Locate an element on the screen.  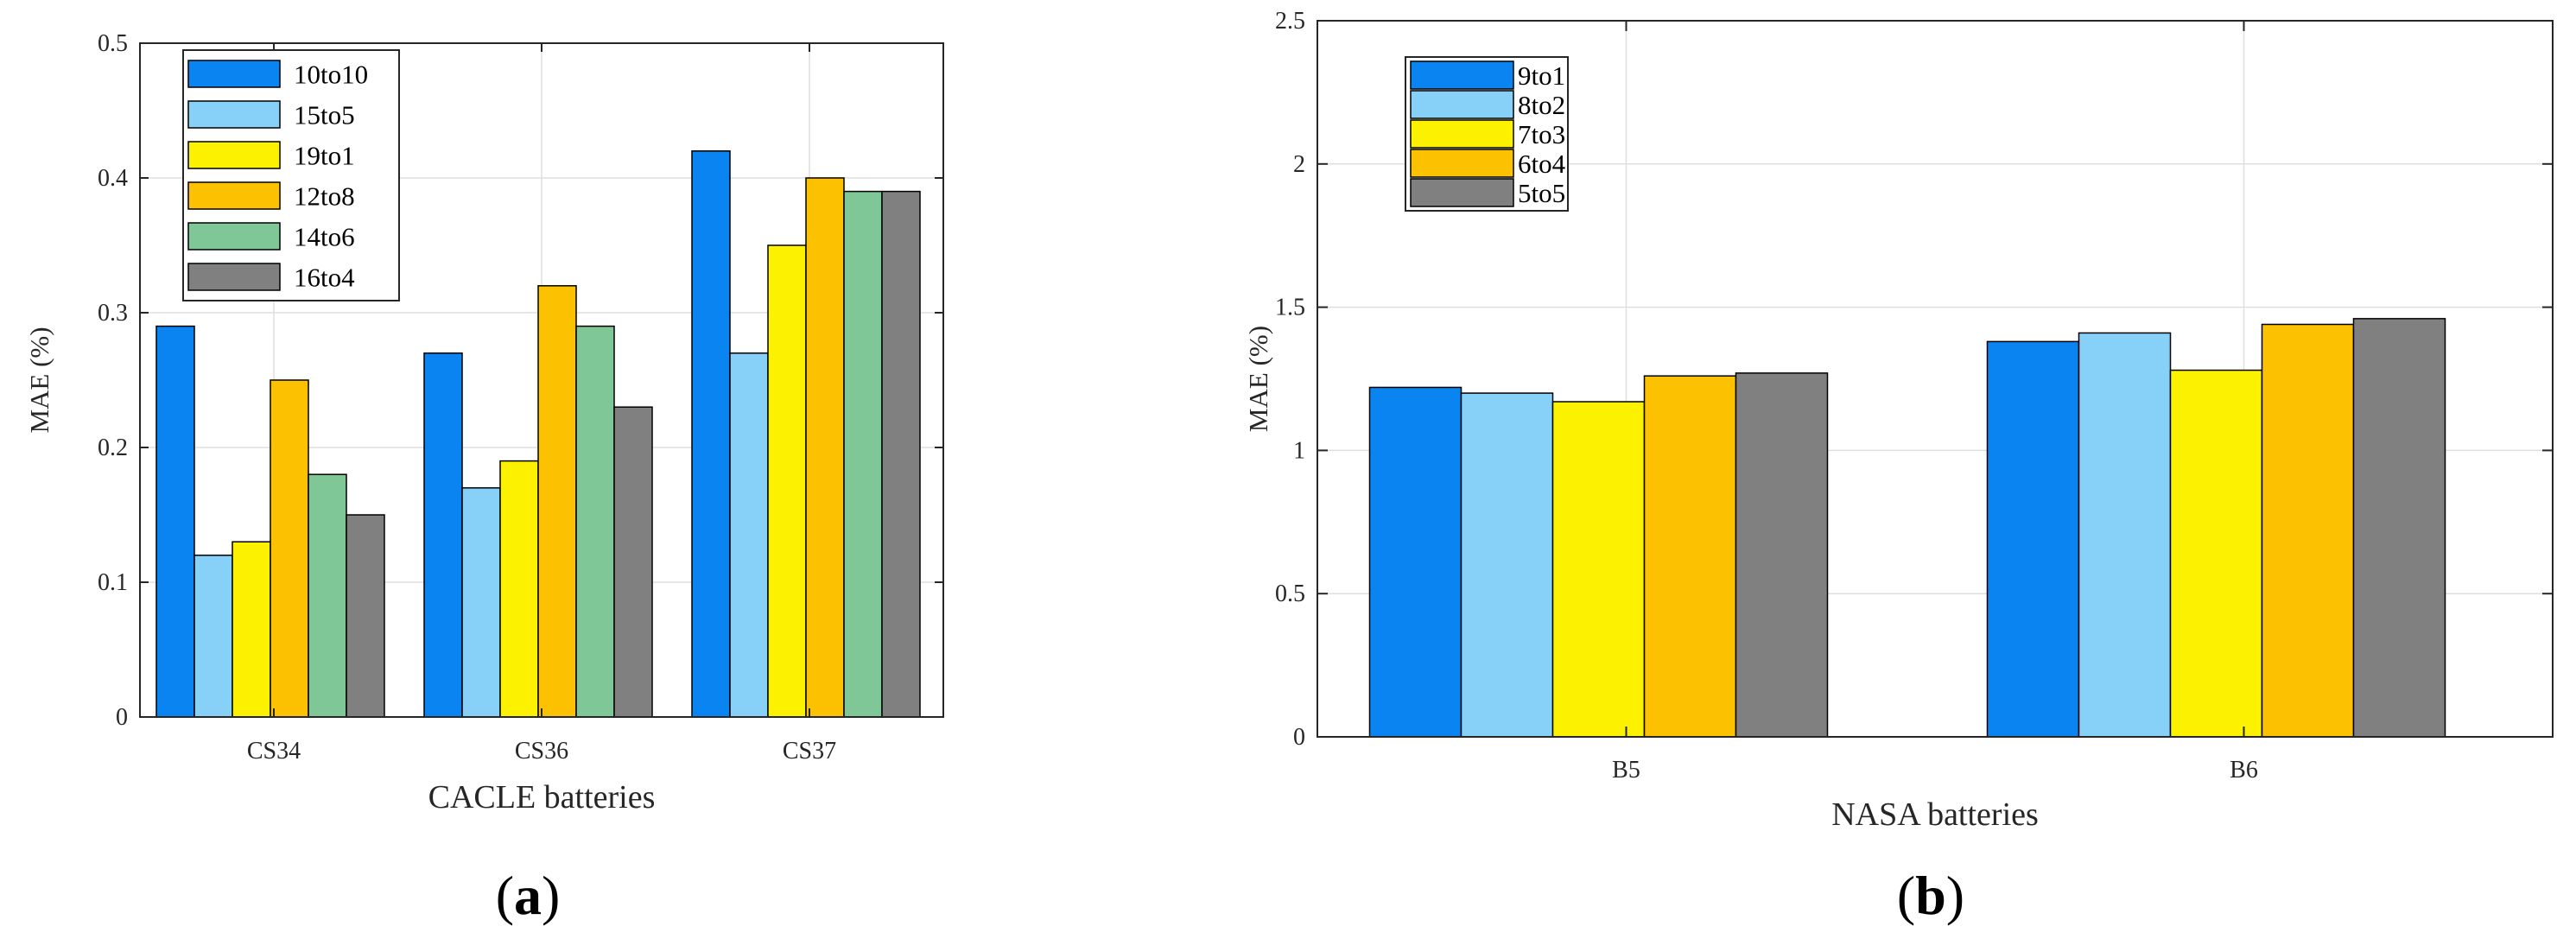
y-tick-label: 2.5 is located at coordinates (1290, 21).